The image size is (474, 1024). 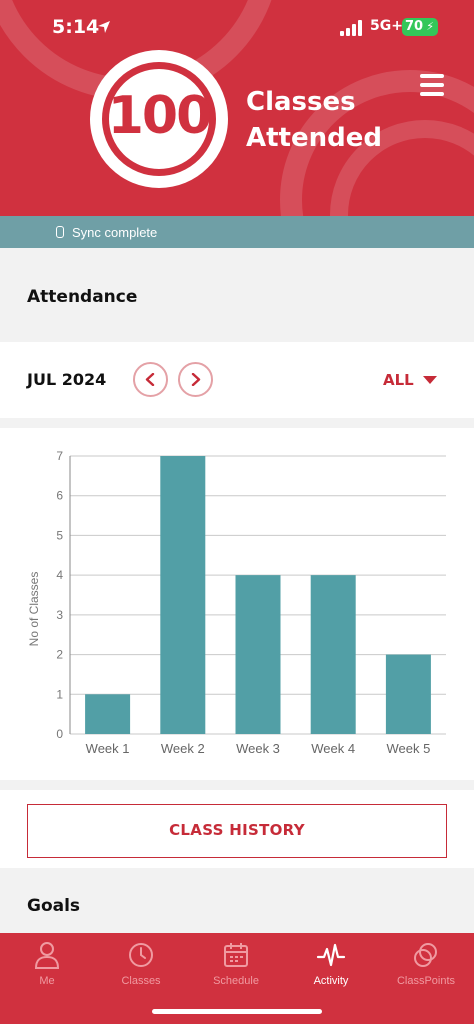 What do you see at coordinates (59, 496) in the screenshot?
I see `y-tick-label: 6` at bounding box center [59, 496].